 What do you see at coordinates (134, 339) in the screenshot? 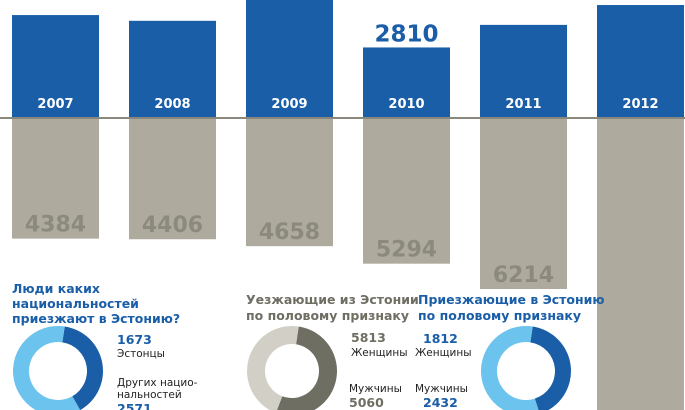
I see `nationality-estonians-value: 1673` at bounding box center [134, 339].